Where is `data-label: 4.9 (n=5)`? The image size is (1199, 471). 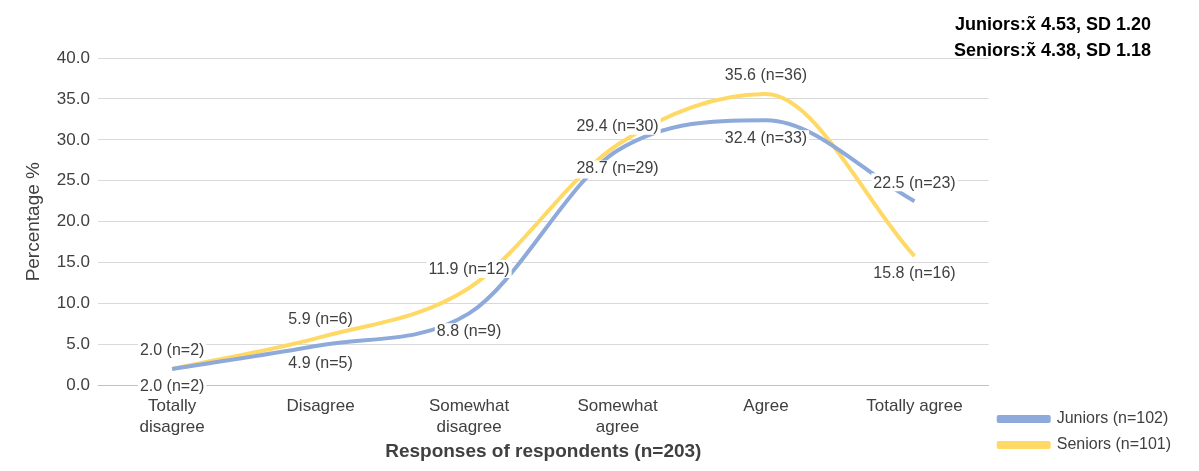 data-label: 4.9 (n=5) is located at coordinates (320, 362).